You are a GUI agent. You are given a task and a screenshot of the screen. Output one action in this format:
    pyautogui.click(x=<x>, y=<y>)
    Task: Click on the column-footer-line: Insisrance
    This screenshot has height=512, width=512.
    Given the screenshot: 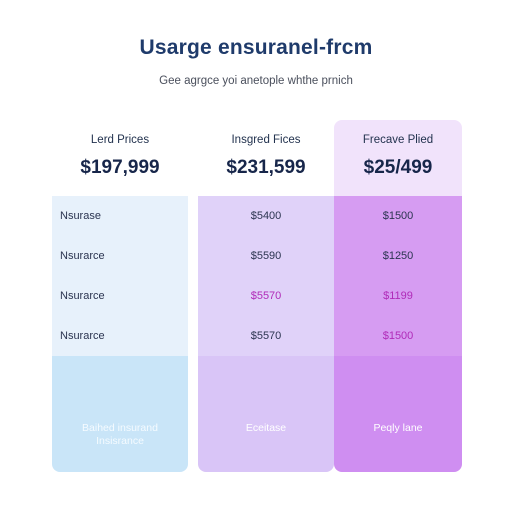 What is the action you would take?
    pyautogui.click(x=120, y=441)
    